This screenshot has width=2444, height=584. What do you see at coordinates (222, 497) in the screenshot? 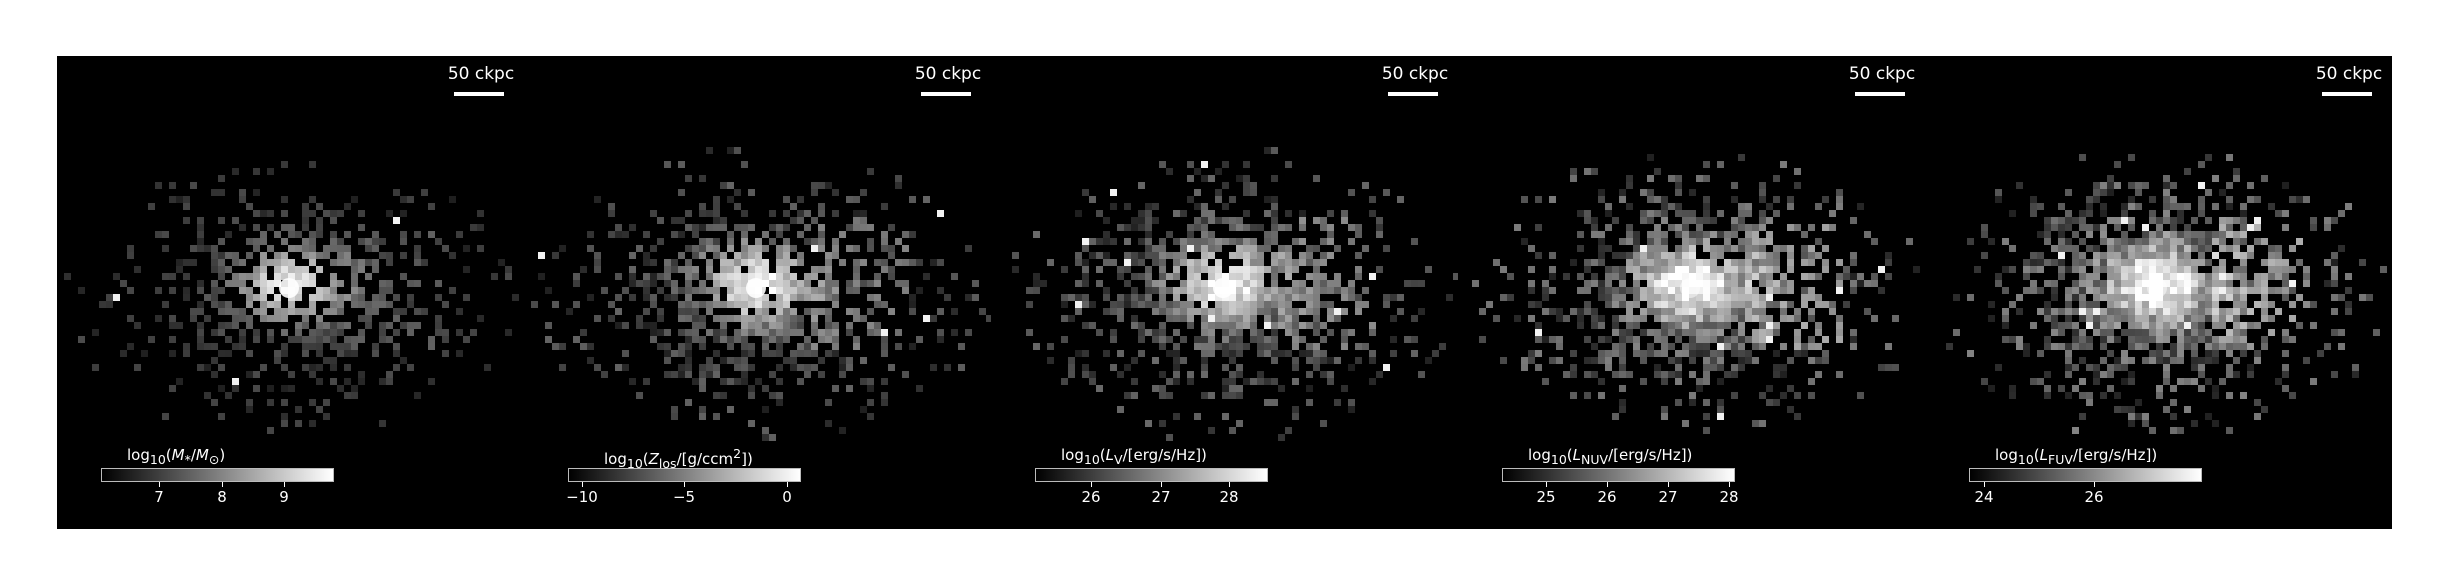
I see `colorbar-tick-label: 8` at bounding box center [222, 497].